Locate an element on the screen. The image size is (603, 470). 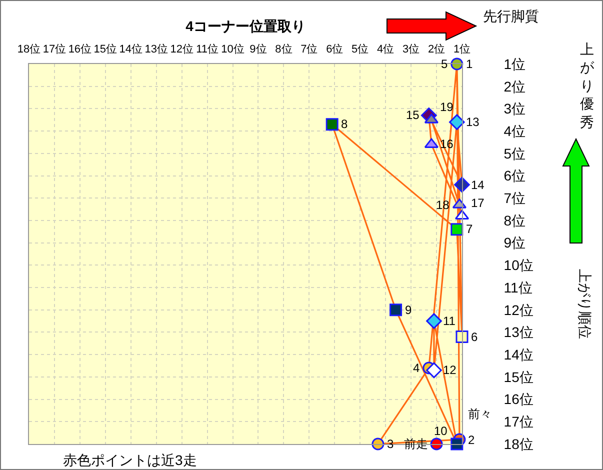
annotation: 17 is located at coordinates (478, 203).